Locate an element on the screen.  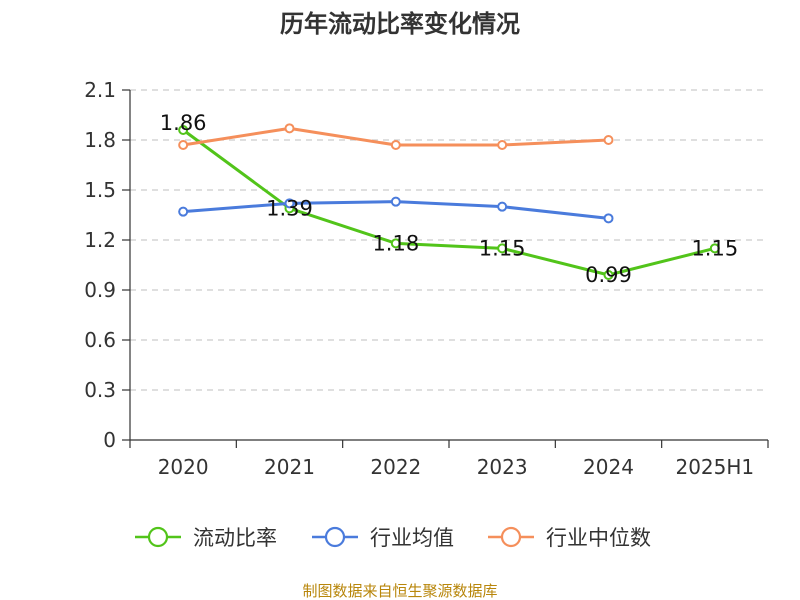
x-tick-label: 2022 is located at coordinates (395, 467).